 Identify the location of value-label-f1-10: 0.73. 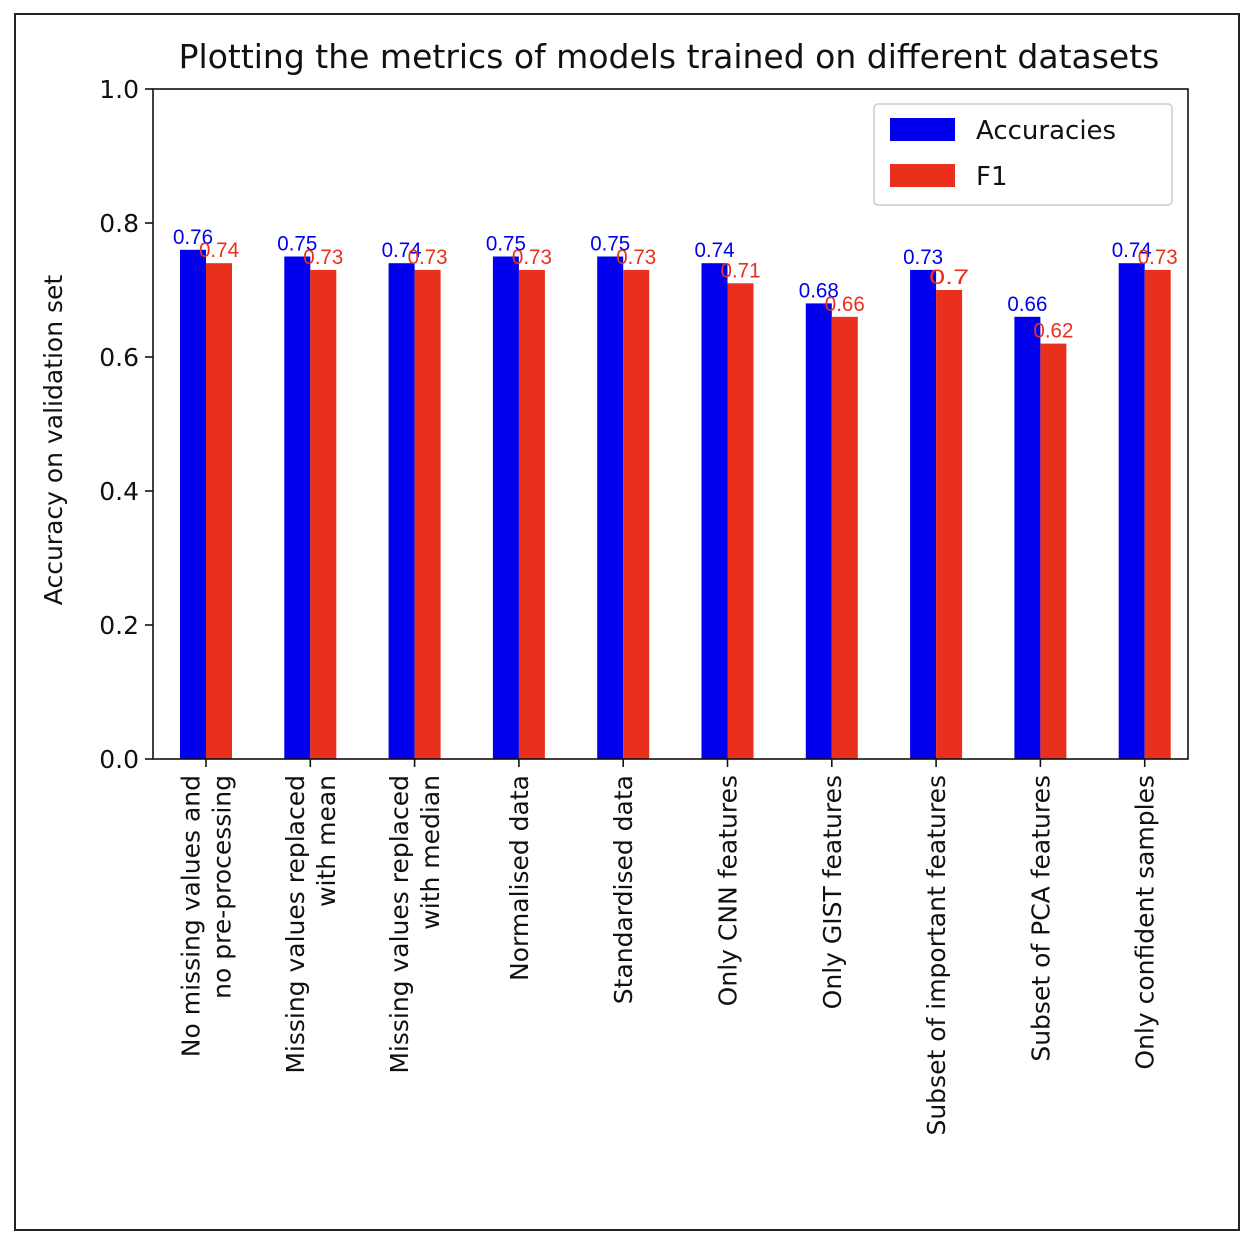
(1158, 257).